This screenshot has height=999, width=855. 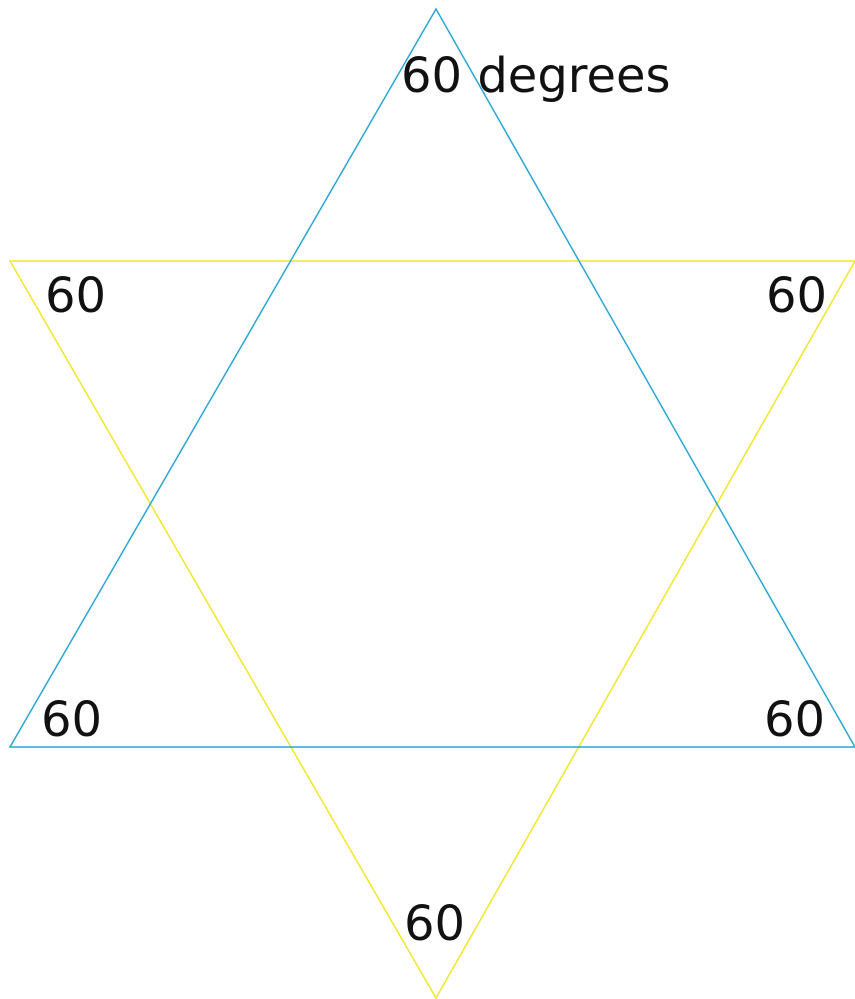 What do you see at coordinates (796, 296) in the screenshot?
I see `upper-right-angle-label: 60` at bounding box center [796, 296].